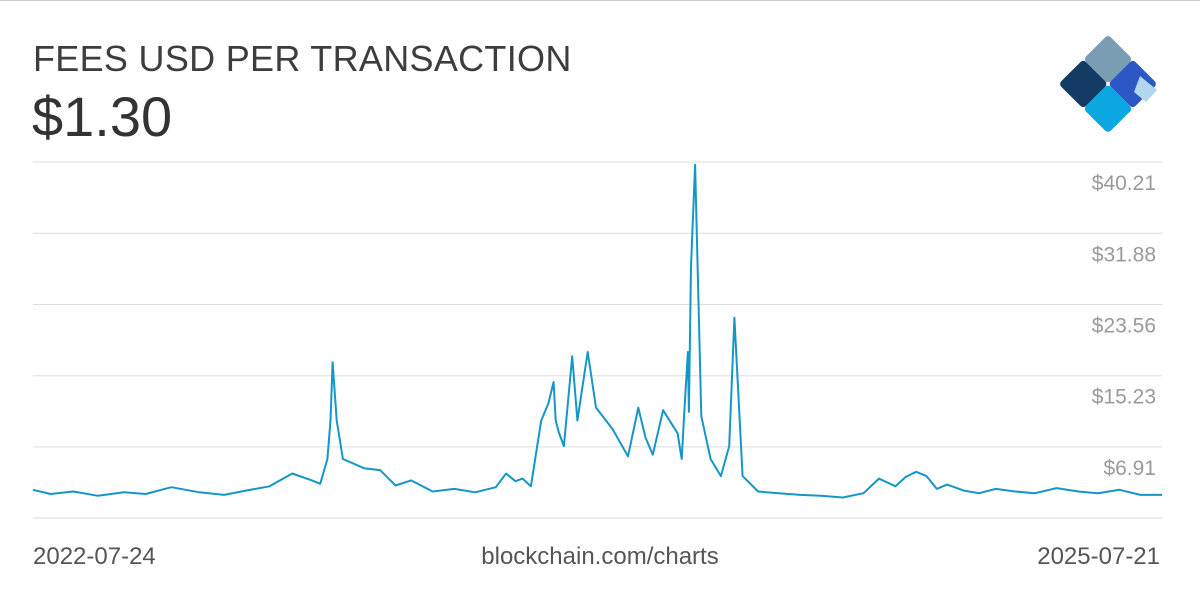 This screenshot has height=600, width=1200. I want to click on source-link: blockchain.com/charts, so click(600, 556).